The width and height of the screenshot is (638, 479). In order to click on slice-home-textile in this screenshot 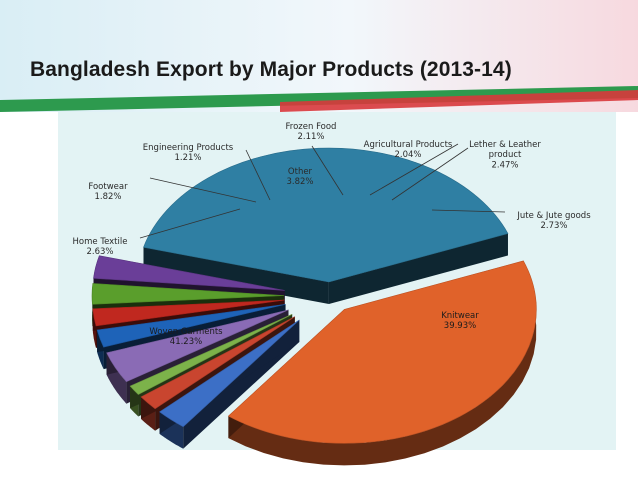, I will do `click(229, 373)`.